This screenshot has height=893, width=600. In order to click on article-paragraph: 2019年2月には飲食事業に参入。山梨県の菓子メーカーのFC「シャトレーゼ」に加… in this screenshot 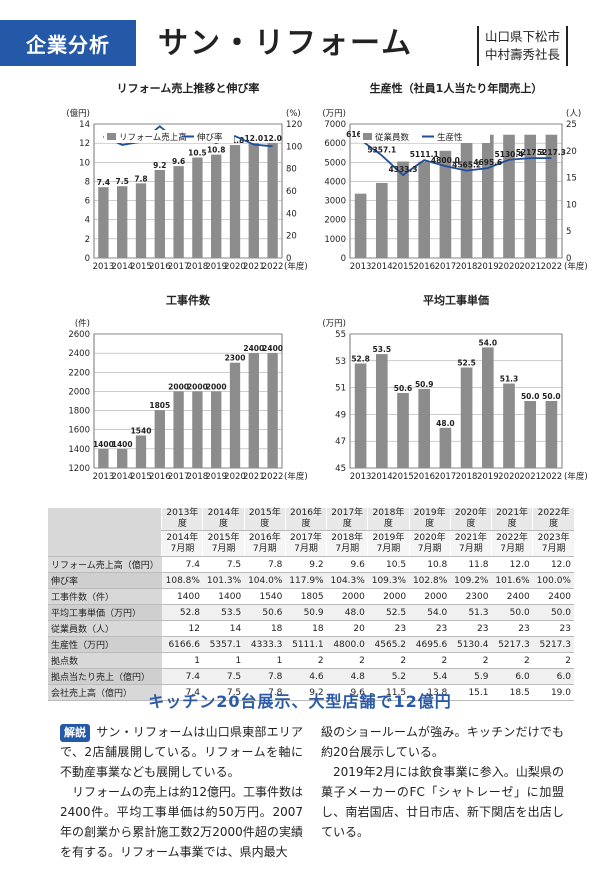, I will do `click(442, 802)`.